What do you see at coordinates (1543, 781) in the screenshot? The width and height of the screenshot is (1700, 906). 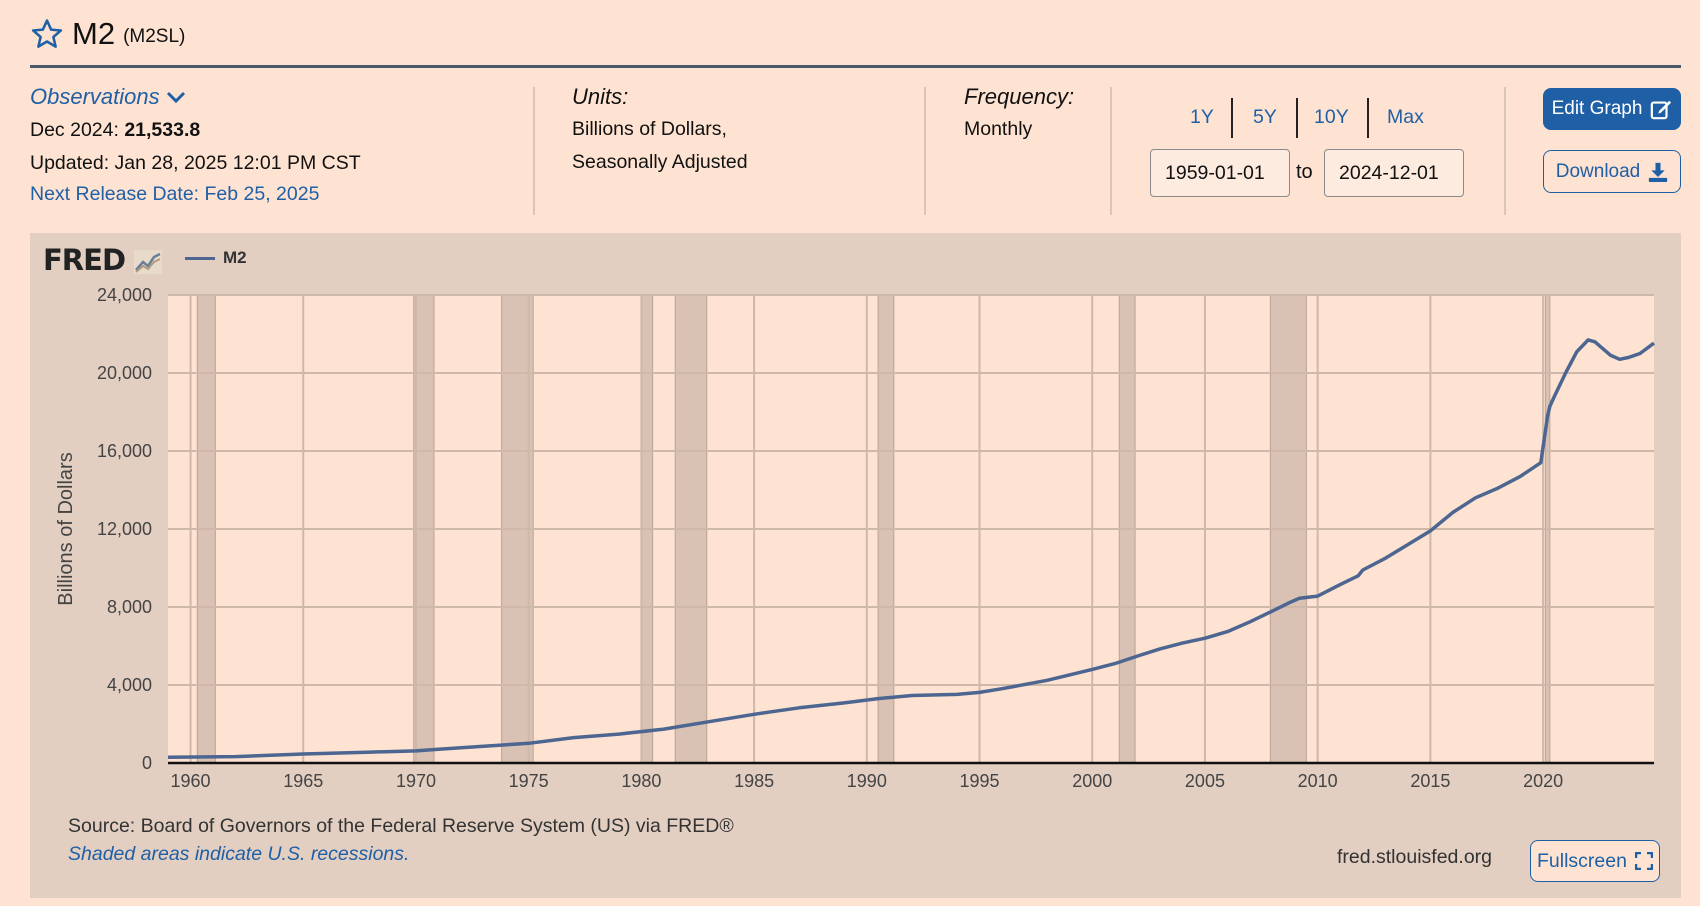 I see `x-tick-label: 2020` at bounding box center [1543, 781].